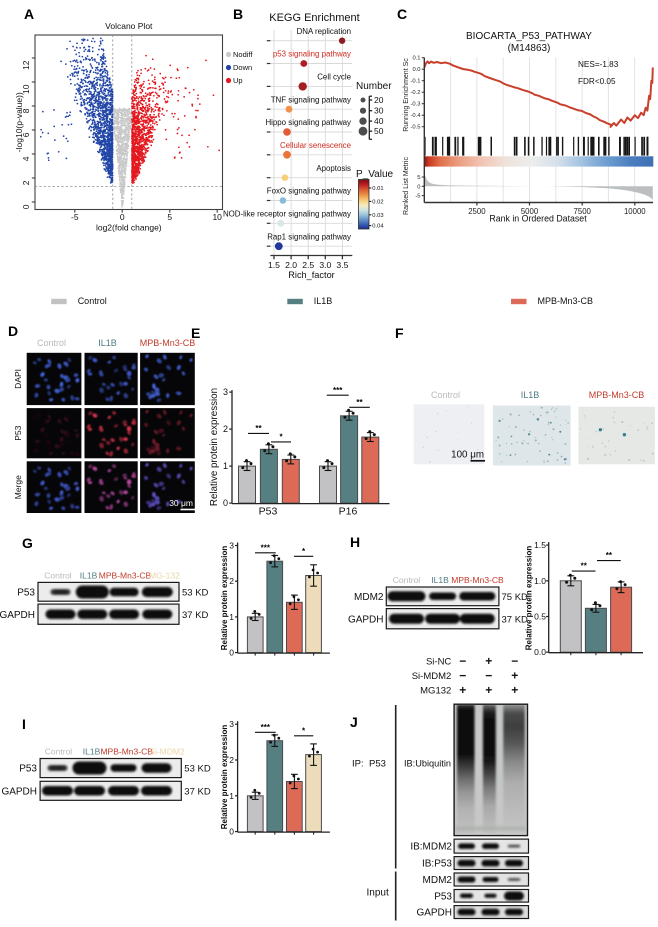 The image size is (658, 927). What do you see at coordinates (377, 189) in the screenshot?
I see `svg-text: 0.01` at bounding box center [377, 189].